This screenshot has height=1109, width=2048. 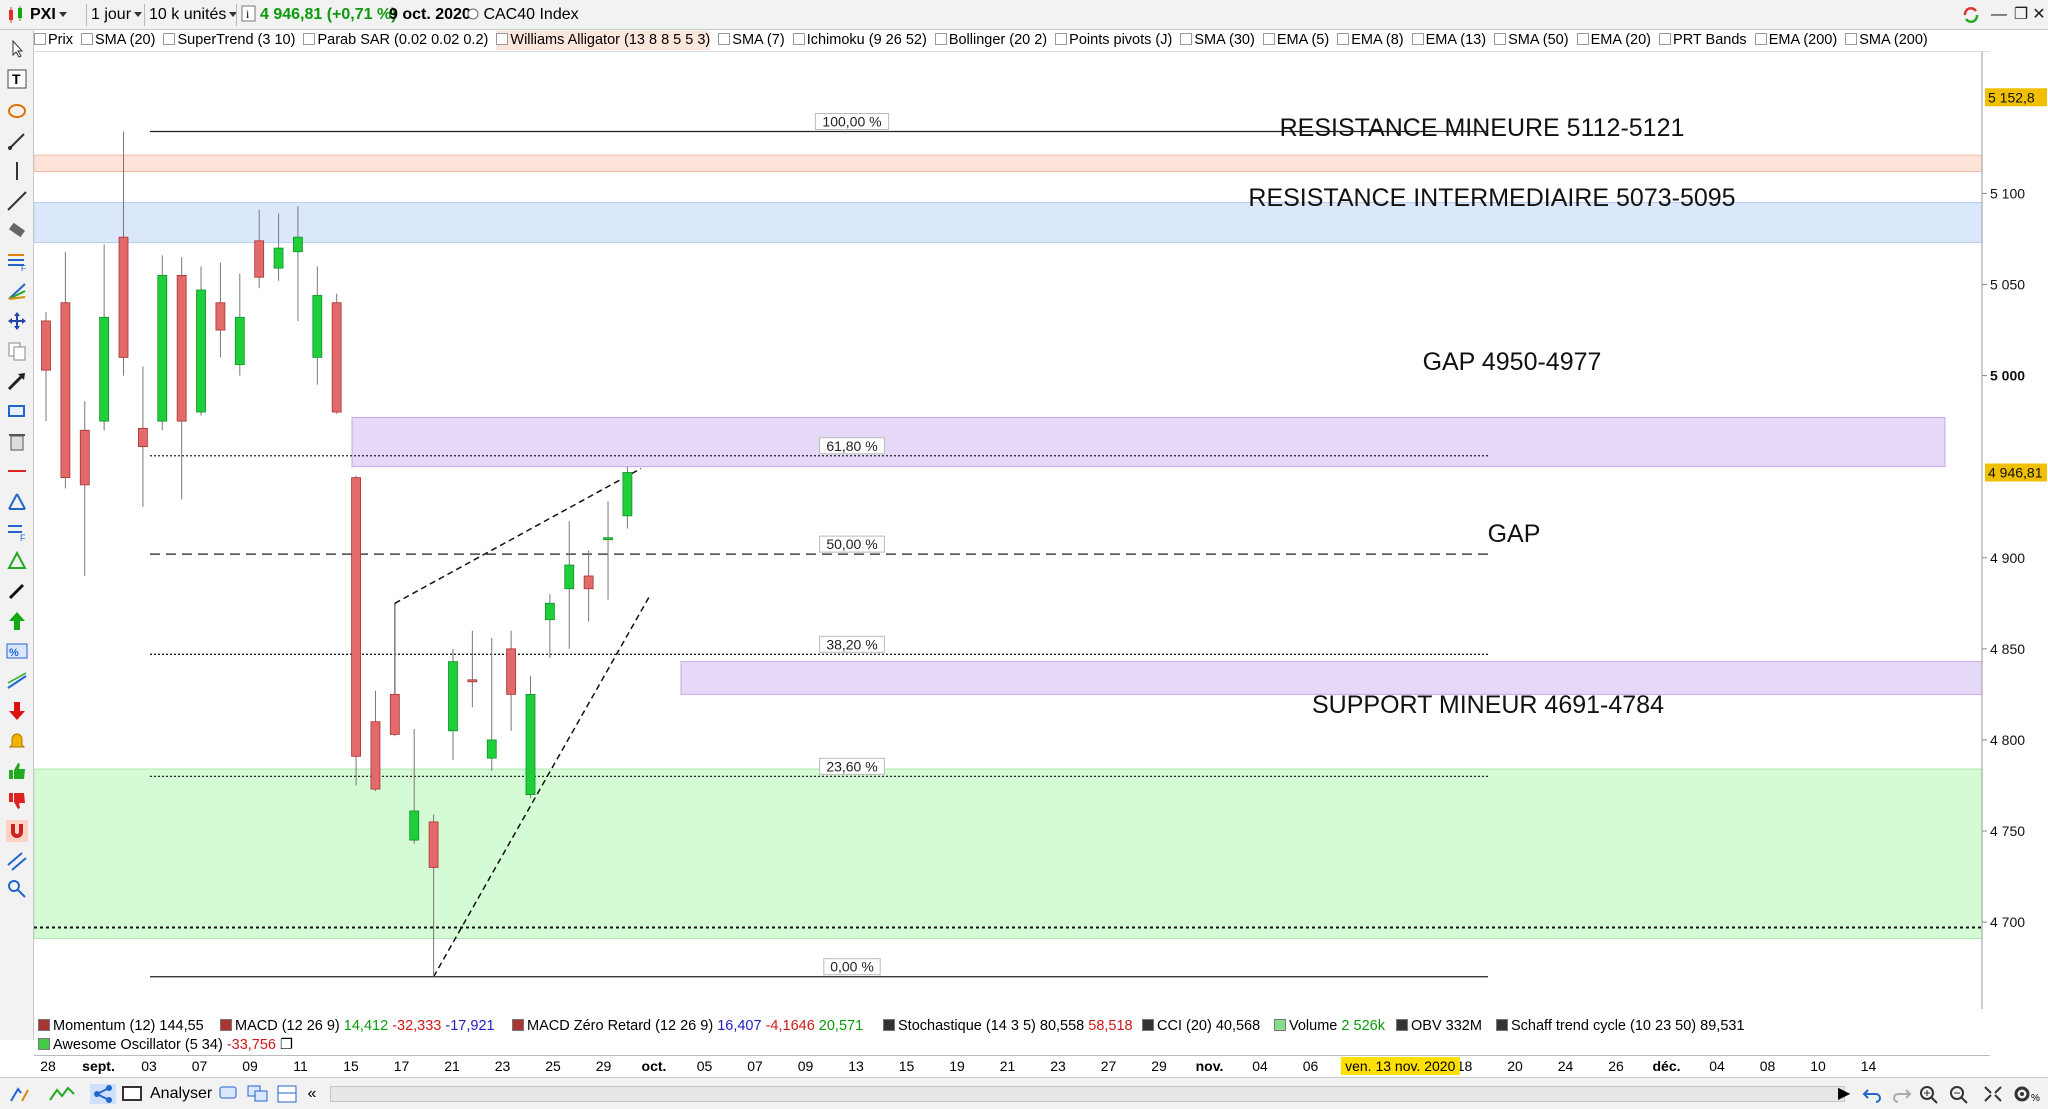 I want to click on indicator-item: SMA (20), so click(x=118, y=40).